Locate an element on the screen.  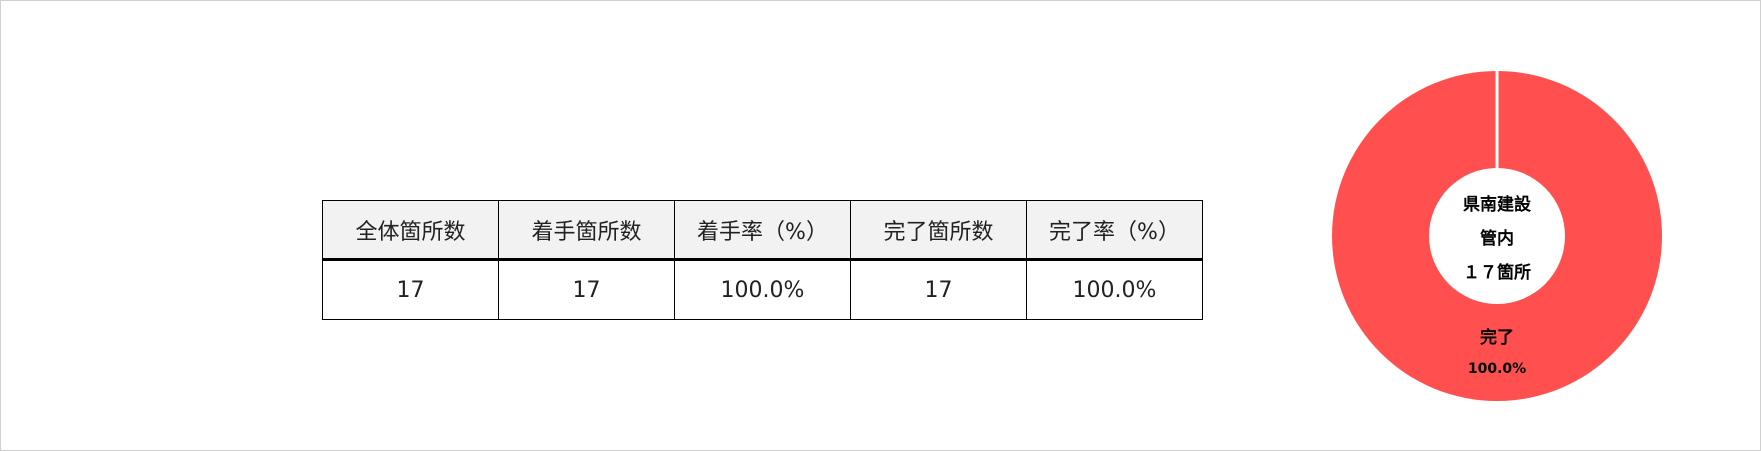
header-completed-rate: 完了率（%） is located at coordinates (1114, 230).